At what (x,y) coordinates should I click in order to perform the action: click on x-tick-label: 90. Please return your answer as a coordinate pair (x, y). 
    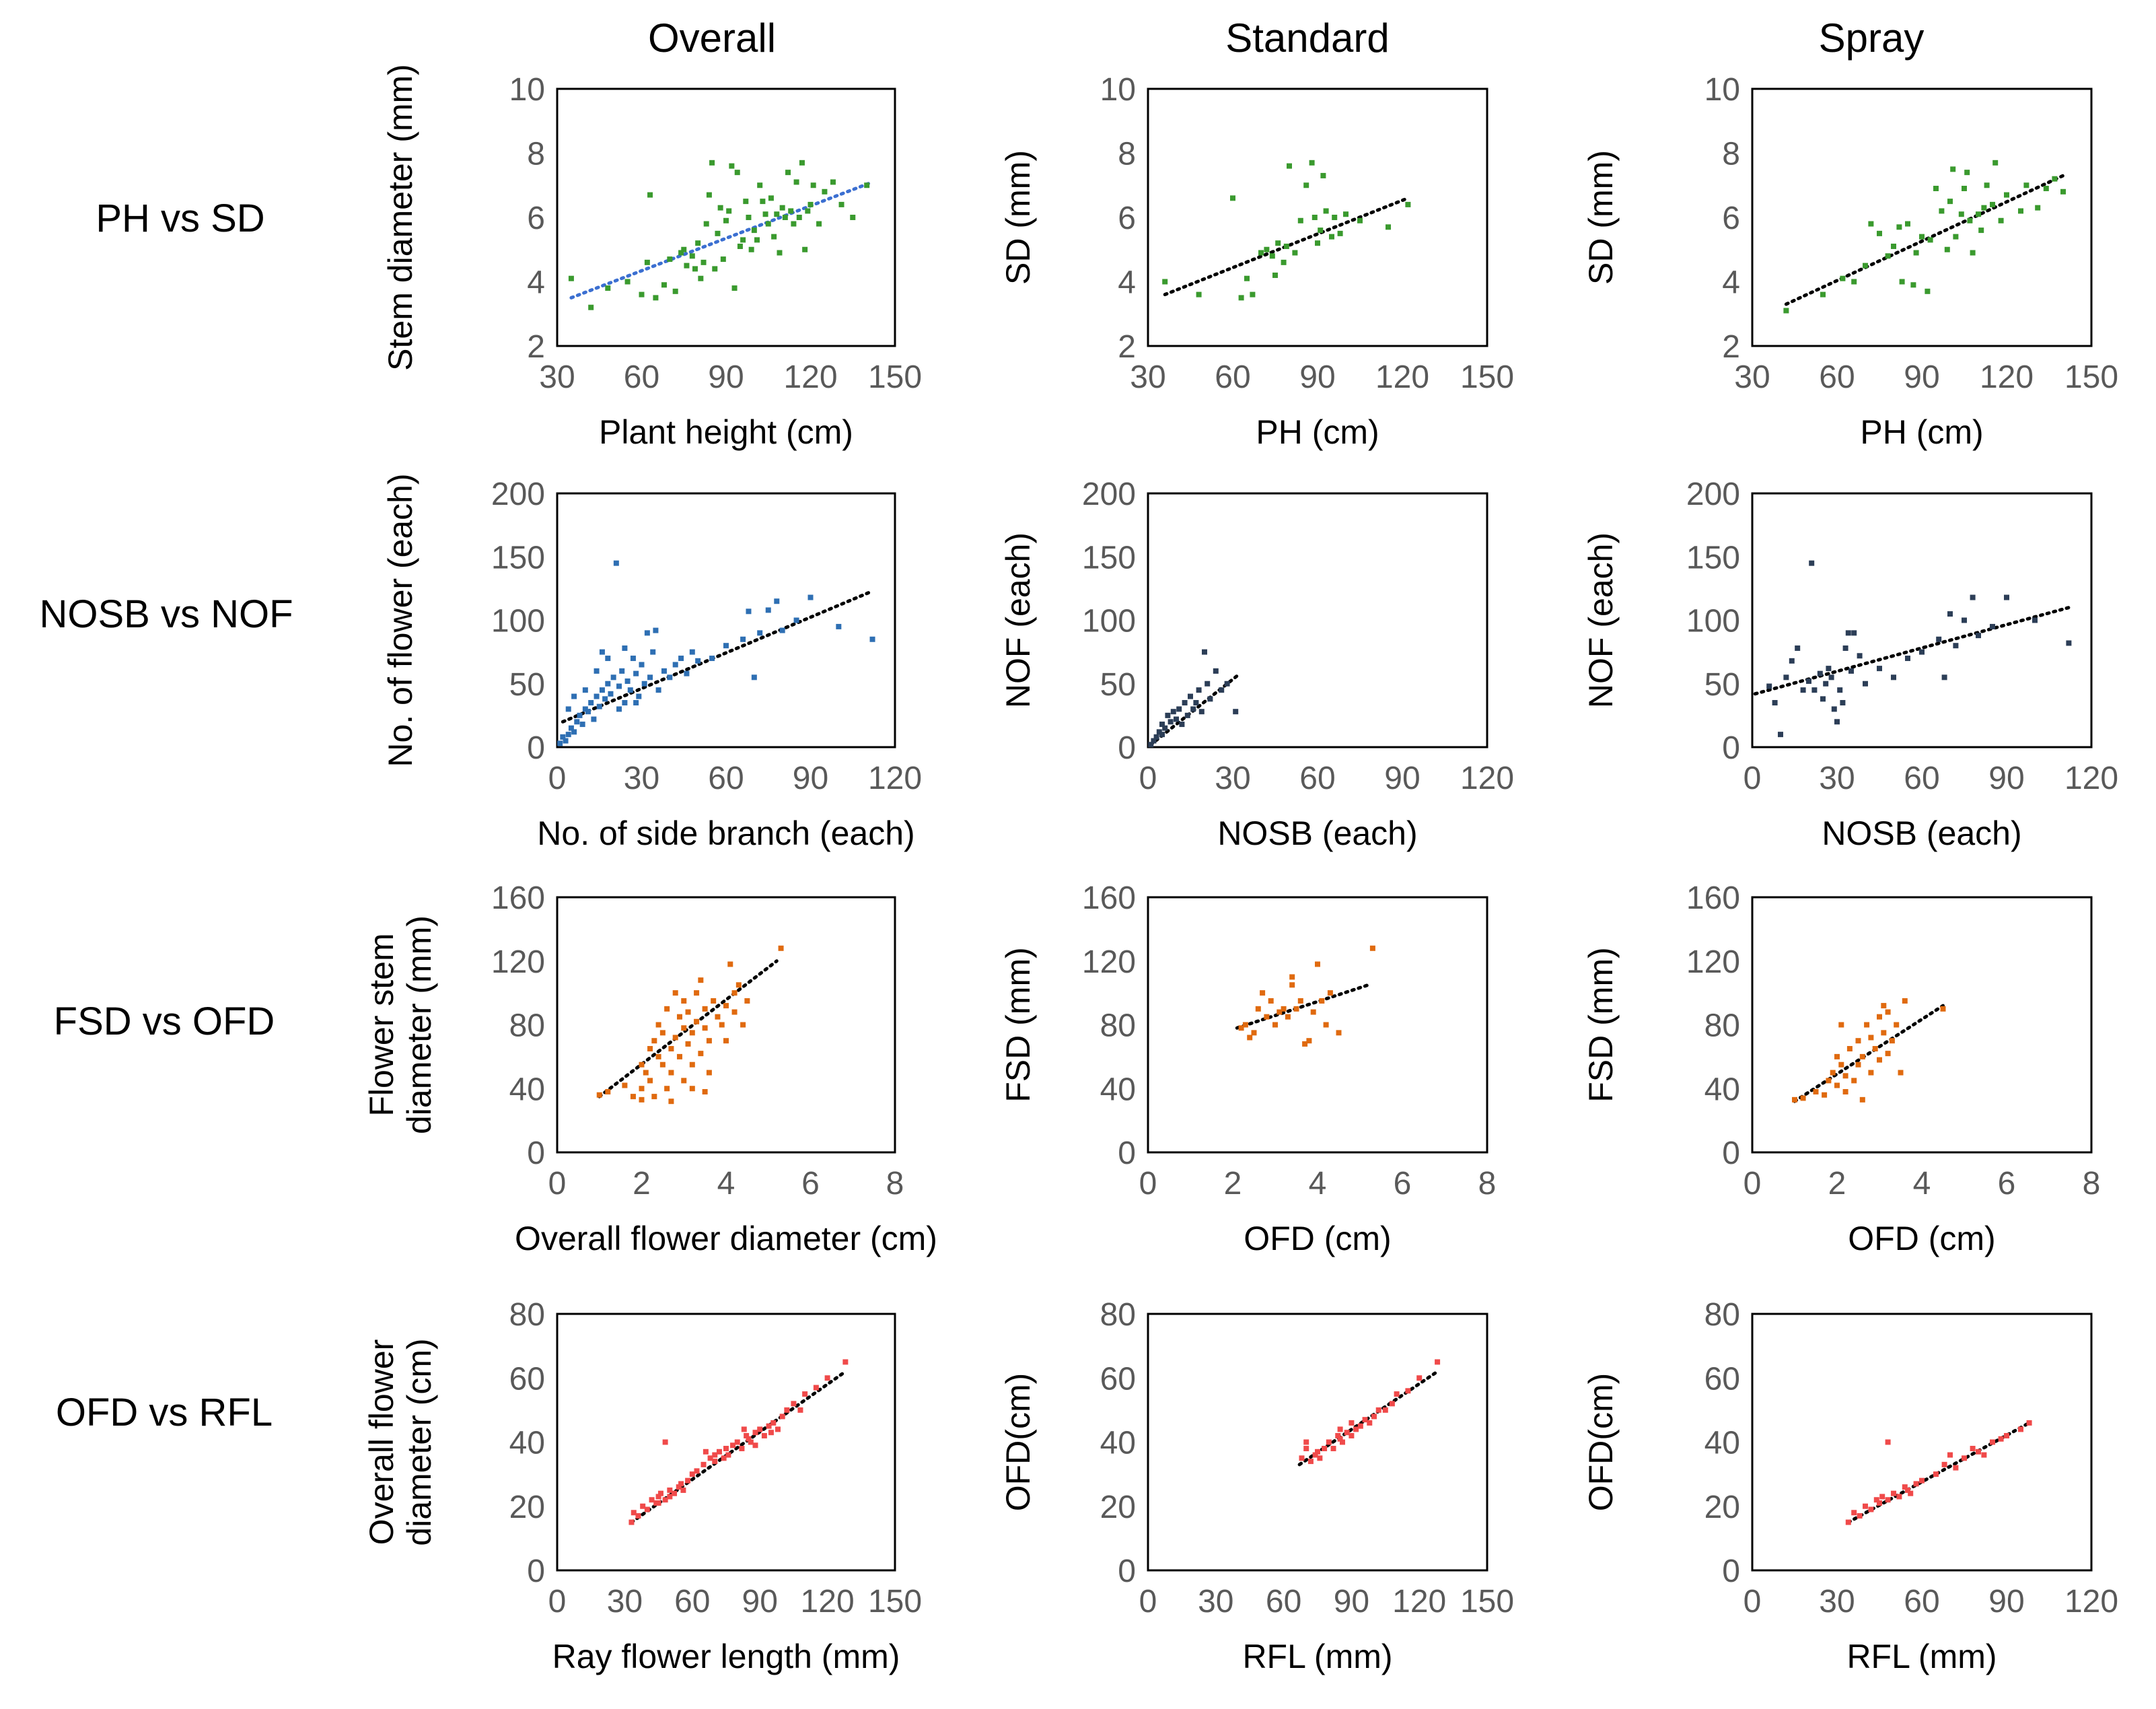
    Looking at the image, I should click on (2006, 1601).